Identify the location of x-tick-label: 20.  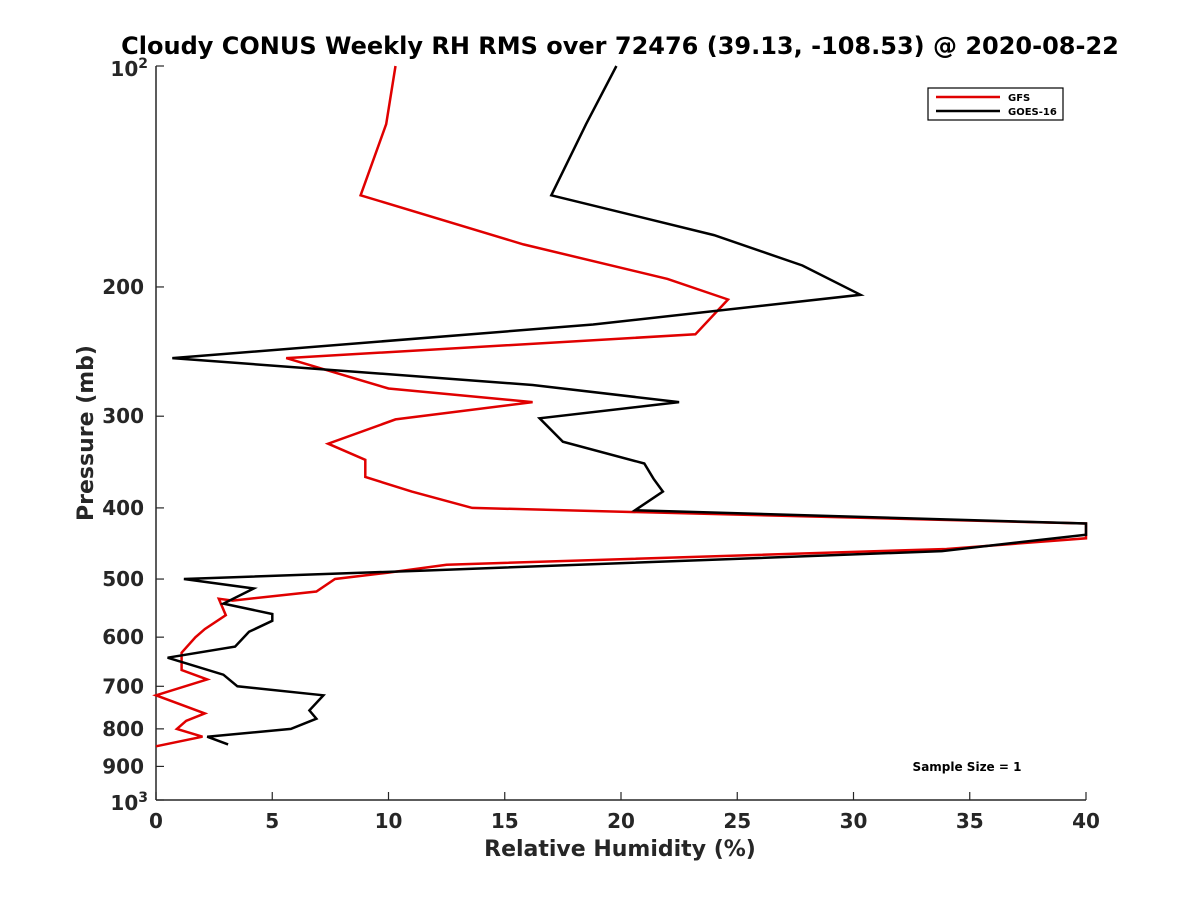
(621, 821).